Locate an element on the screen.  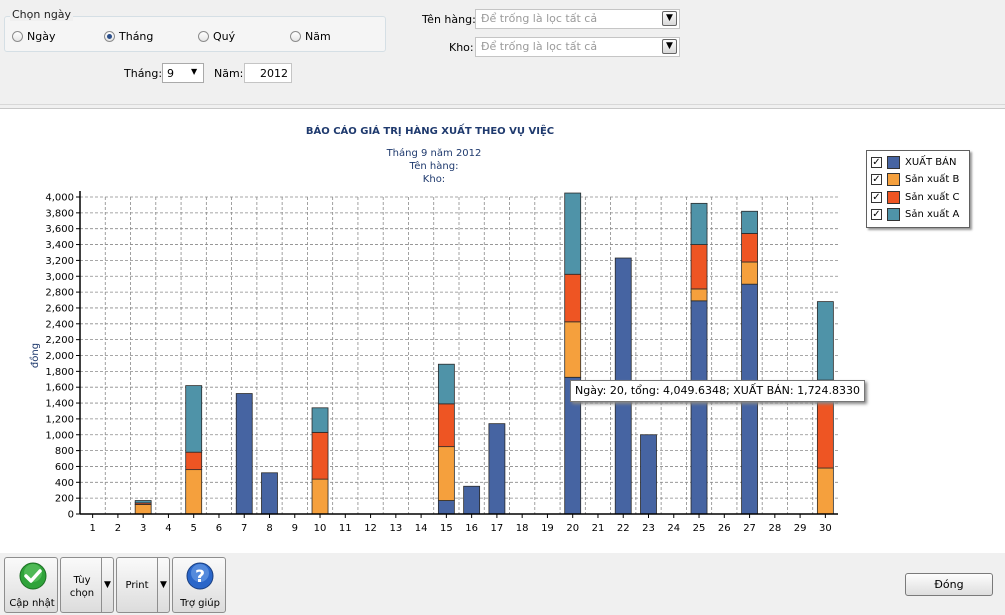
y-tick-label: 2,000 is located at coordinates (59, 356).